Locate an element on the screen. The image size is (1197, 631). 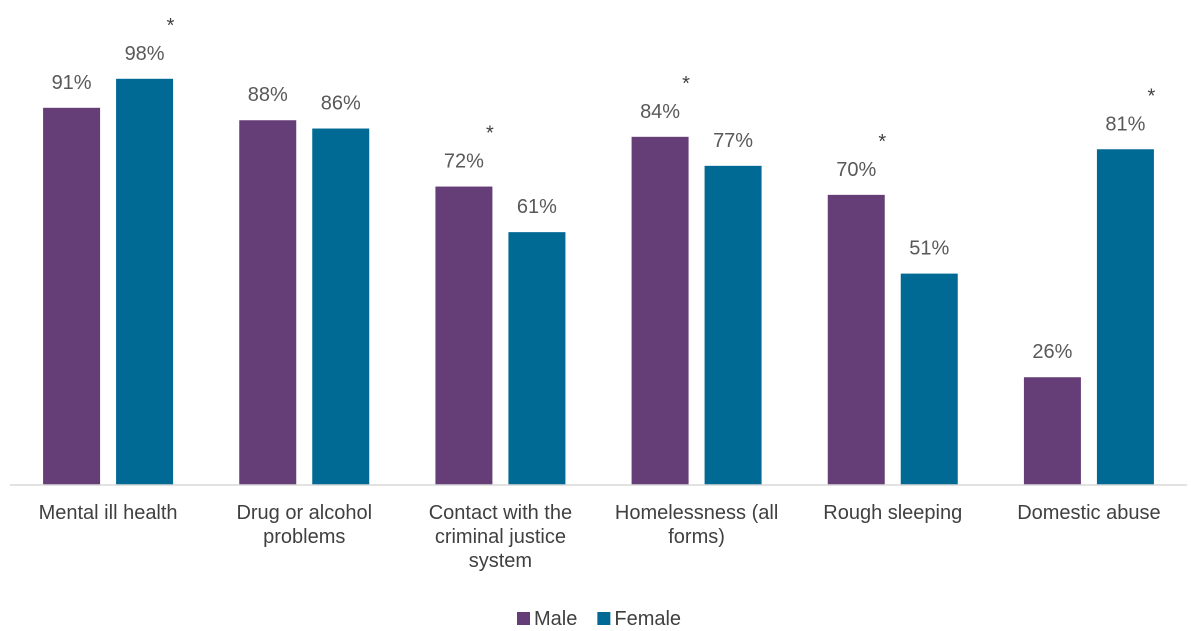
category-label-4: Rough sleeping is located at coordinates (892, 513).